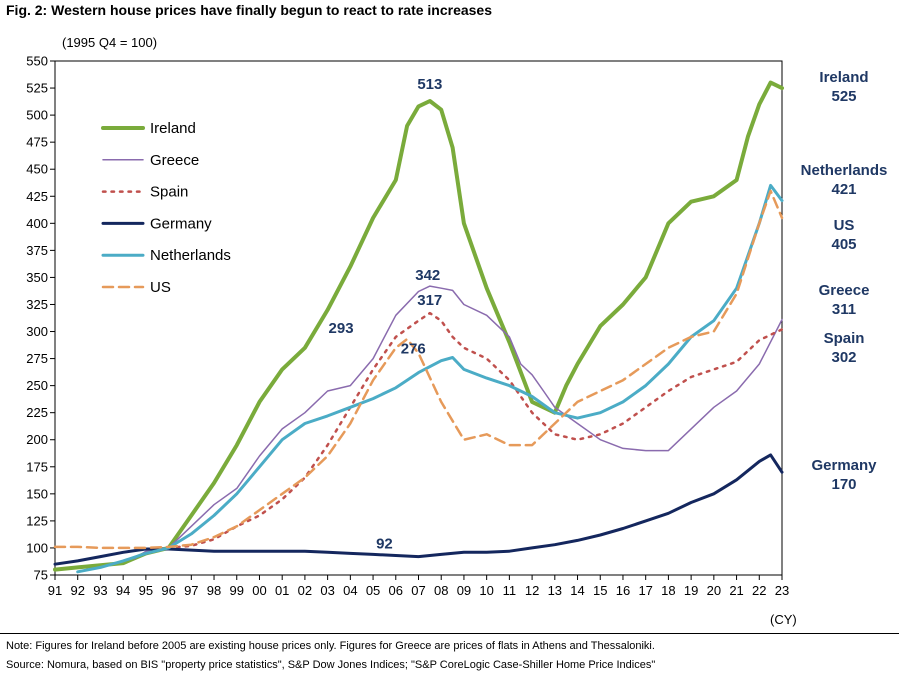 Image resolution: width=899 pixels, height=679 pixels. Describe the element at coordinates (37, 142) in the screenshot. I see `y-tick-label: 475` at that location.